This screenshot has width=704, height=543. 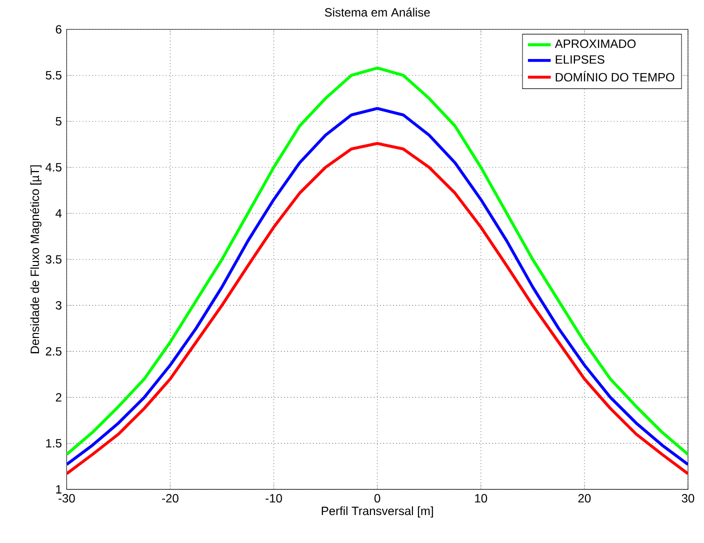 What do you see at coordinates (377, 12) in the screenshot?
I see `chart-title: Sistema em Análise` at bounding box center [377, 12].